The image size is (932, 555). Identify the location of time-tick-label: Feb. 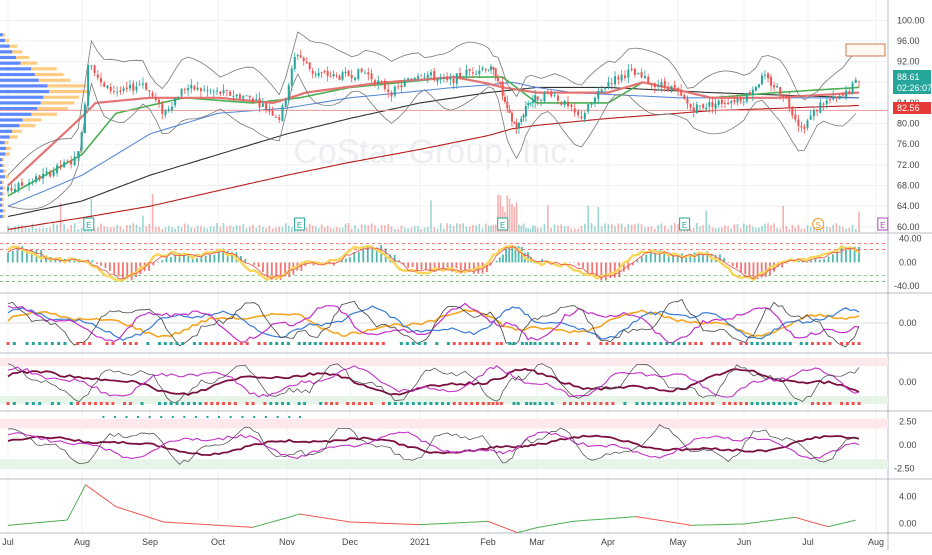
(488, 542).